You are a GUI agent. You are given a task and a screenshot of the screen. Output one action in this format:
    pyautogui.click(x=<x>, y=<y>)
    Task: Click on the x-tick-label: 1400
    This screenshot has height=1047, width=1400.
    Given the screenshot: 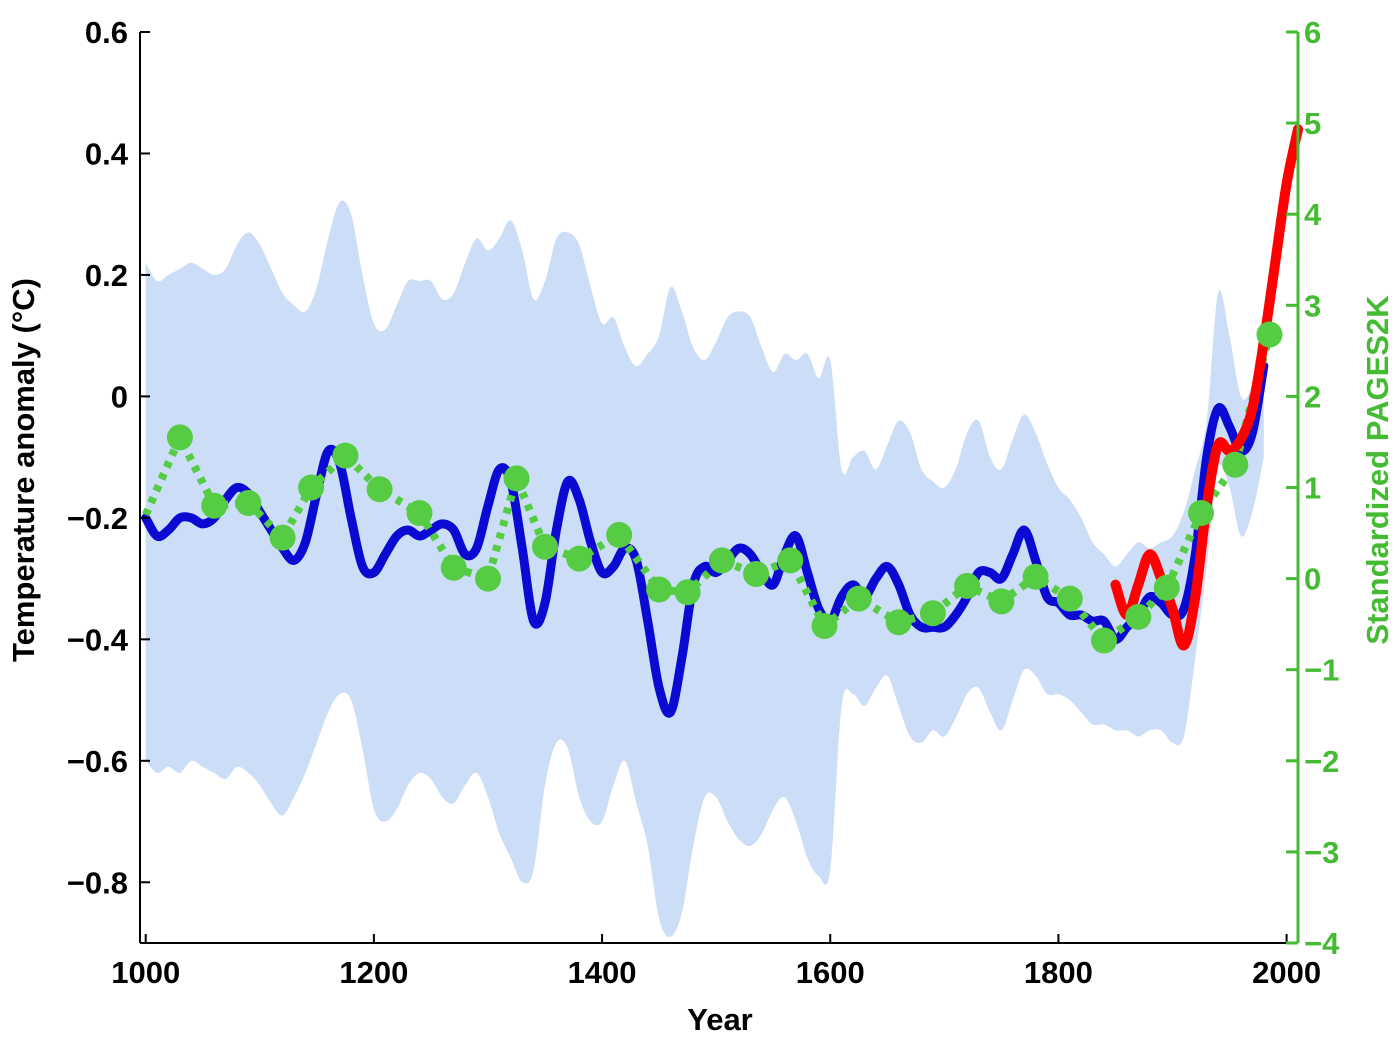 What is the action you would take?
    pyautogui.click(x=602, y=972)
    